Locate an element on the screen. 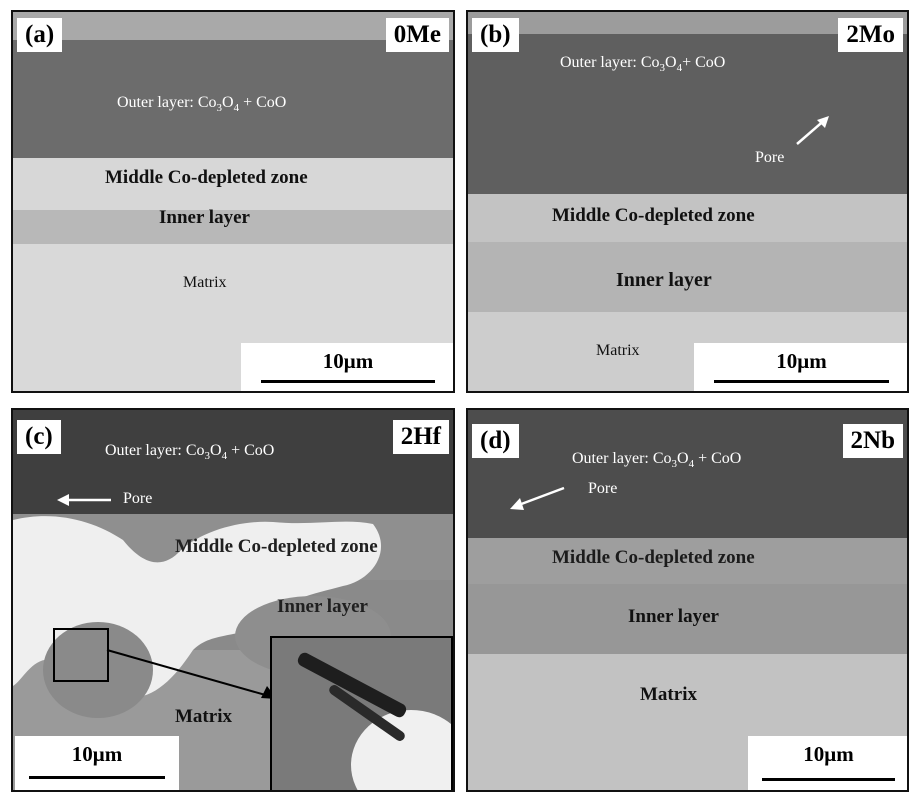 This screenshot has height=804, width=919. panel-letter: (d) is located at coordinates (495, 441).